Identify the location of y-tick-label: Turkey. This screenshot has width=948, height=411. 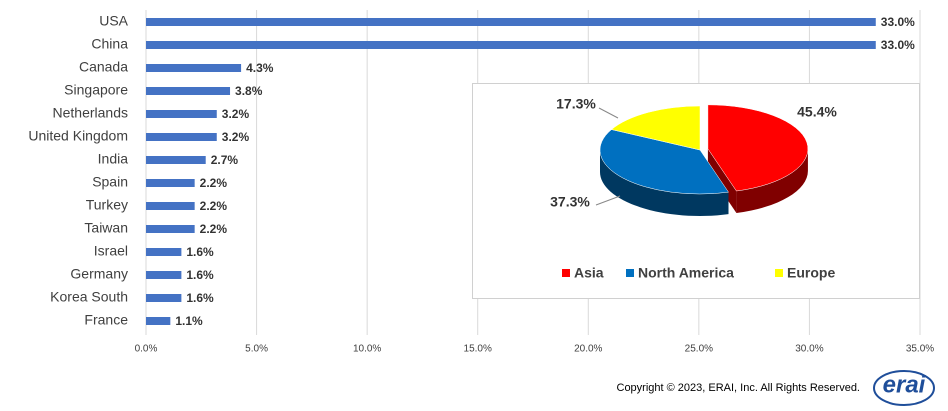
(107, 205).